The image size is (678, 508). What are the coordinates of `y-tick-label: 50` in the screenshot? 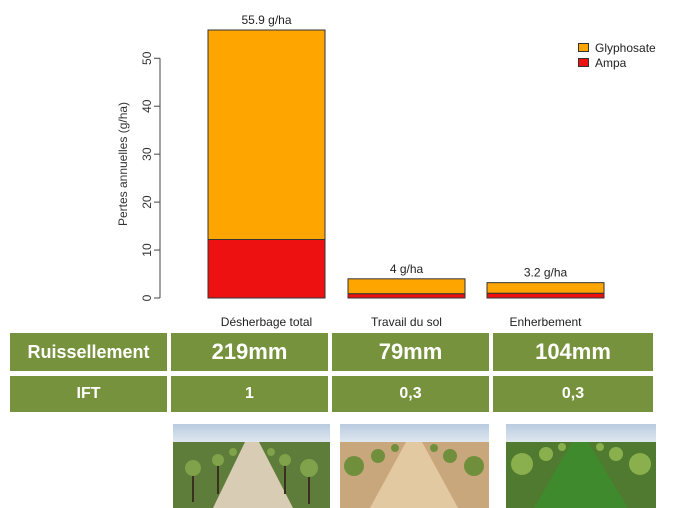 It's located at (147, 58).